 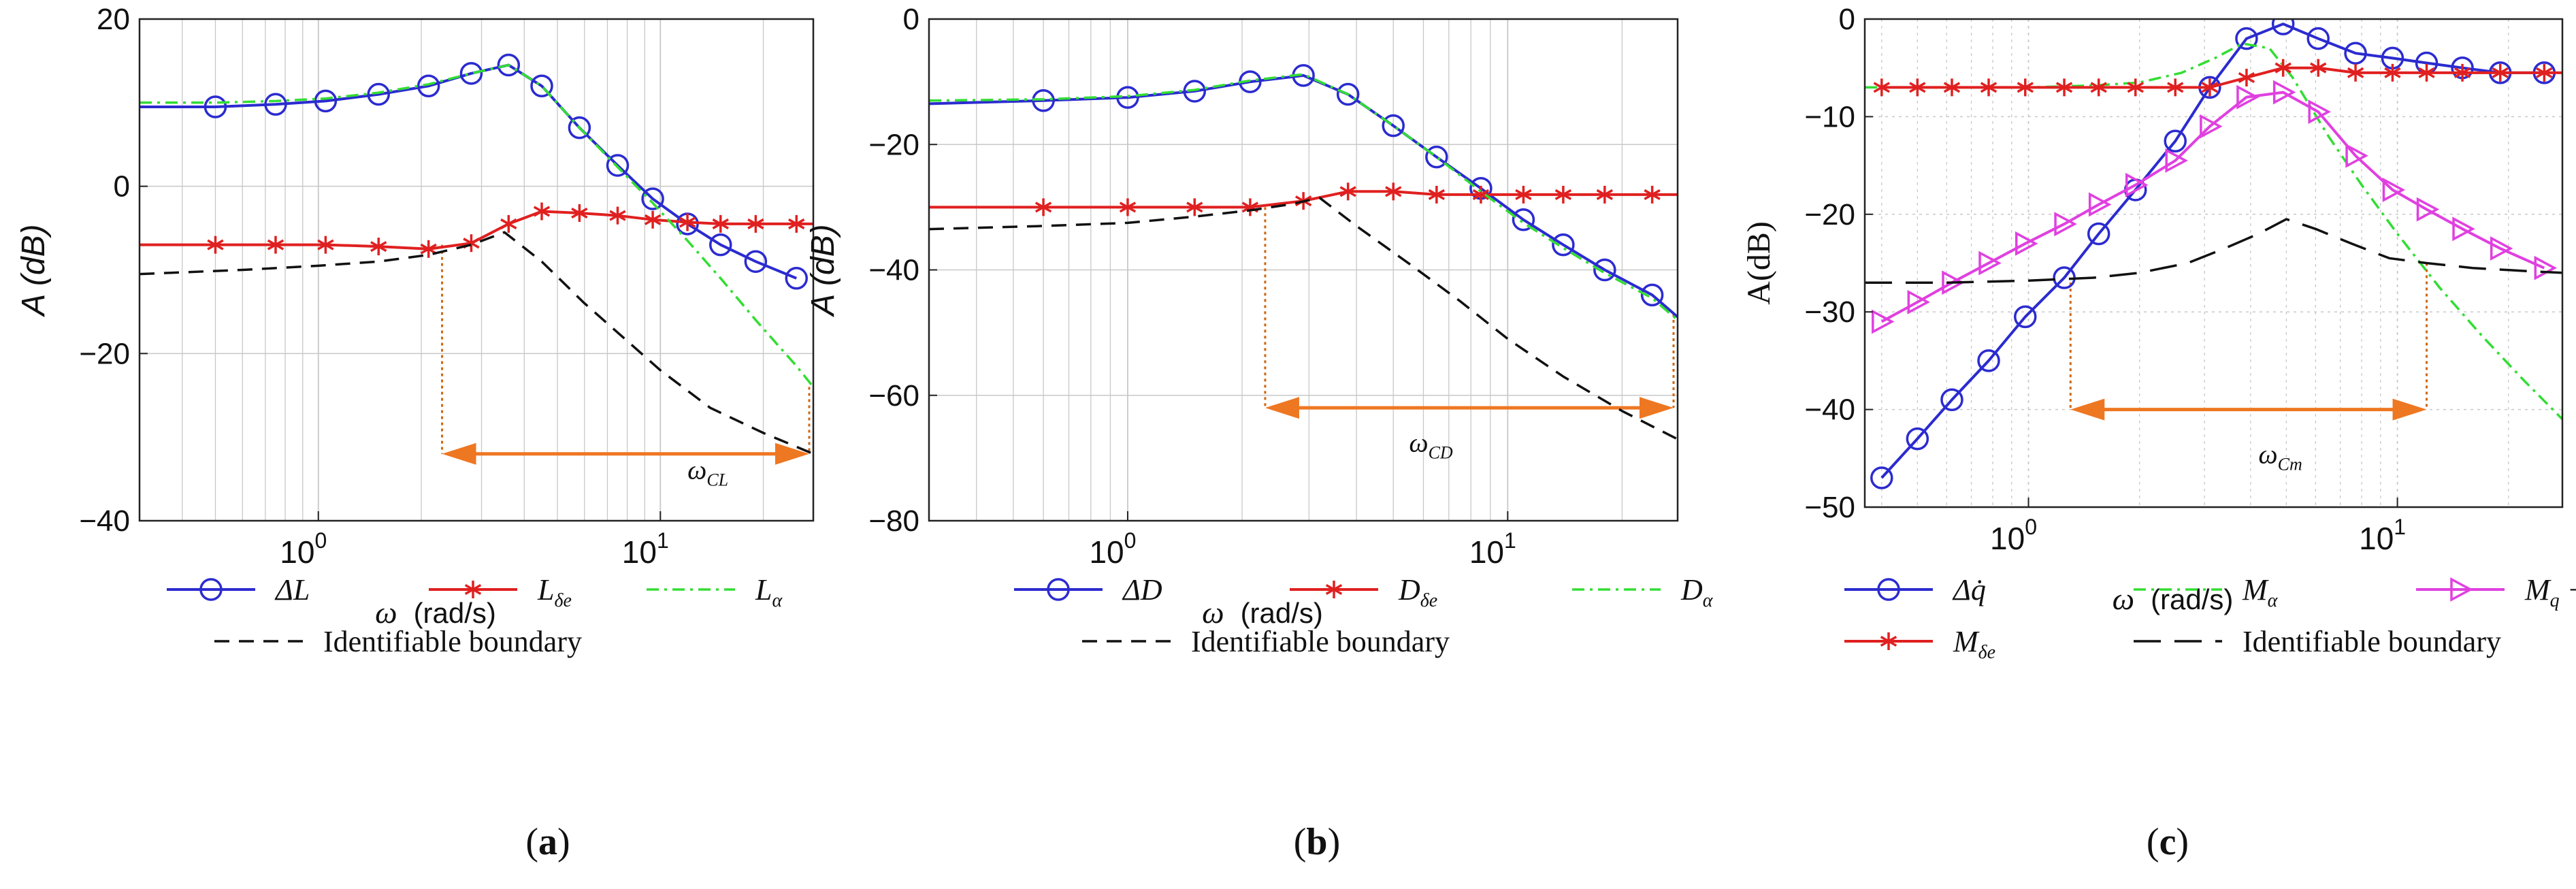 I want to click on y-tick-label: −80, so click(x=893, y=521).